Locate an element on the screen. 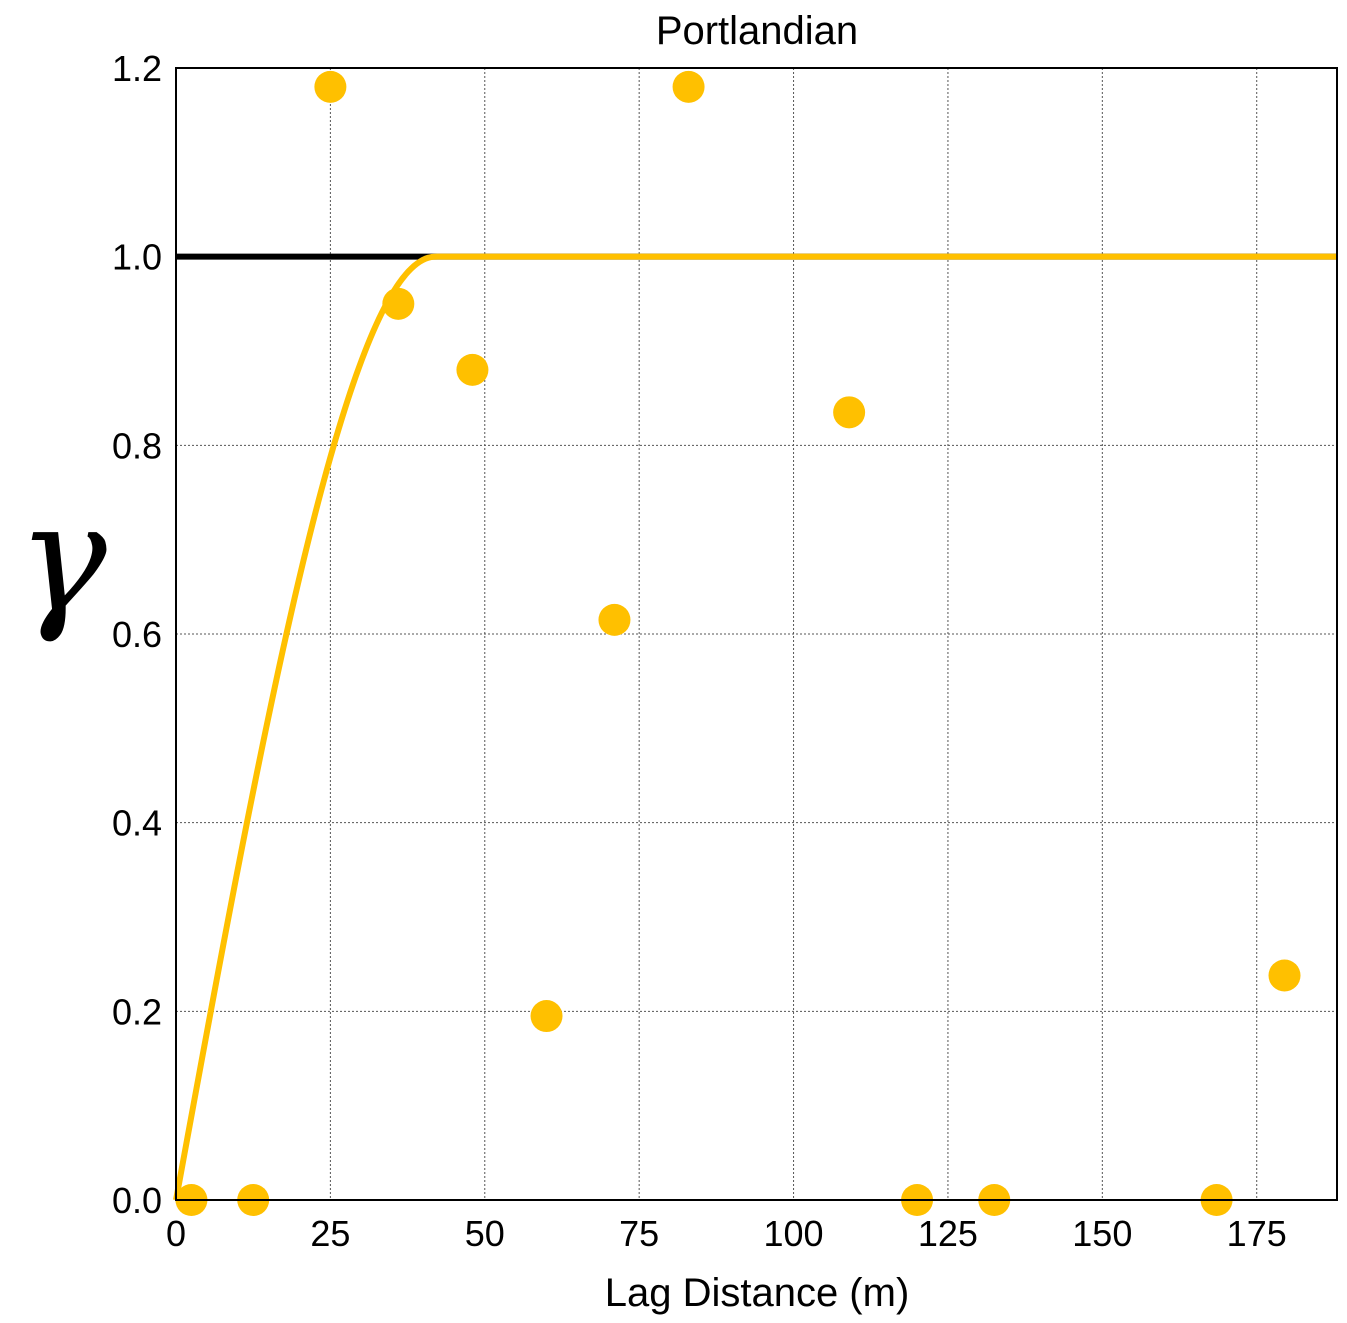 The width and height of the screenshot is (1347, 1323). x-tick-label: 25 is located at coordinates (330, 1233).